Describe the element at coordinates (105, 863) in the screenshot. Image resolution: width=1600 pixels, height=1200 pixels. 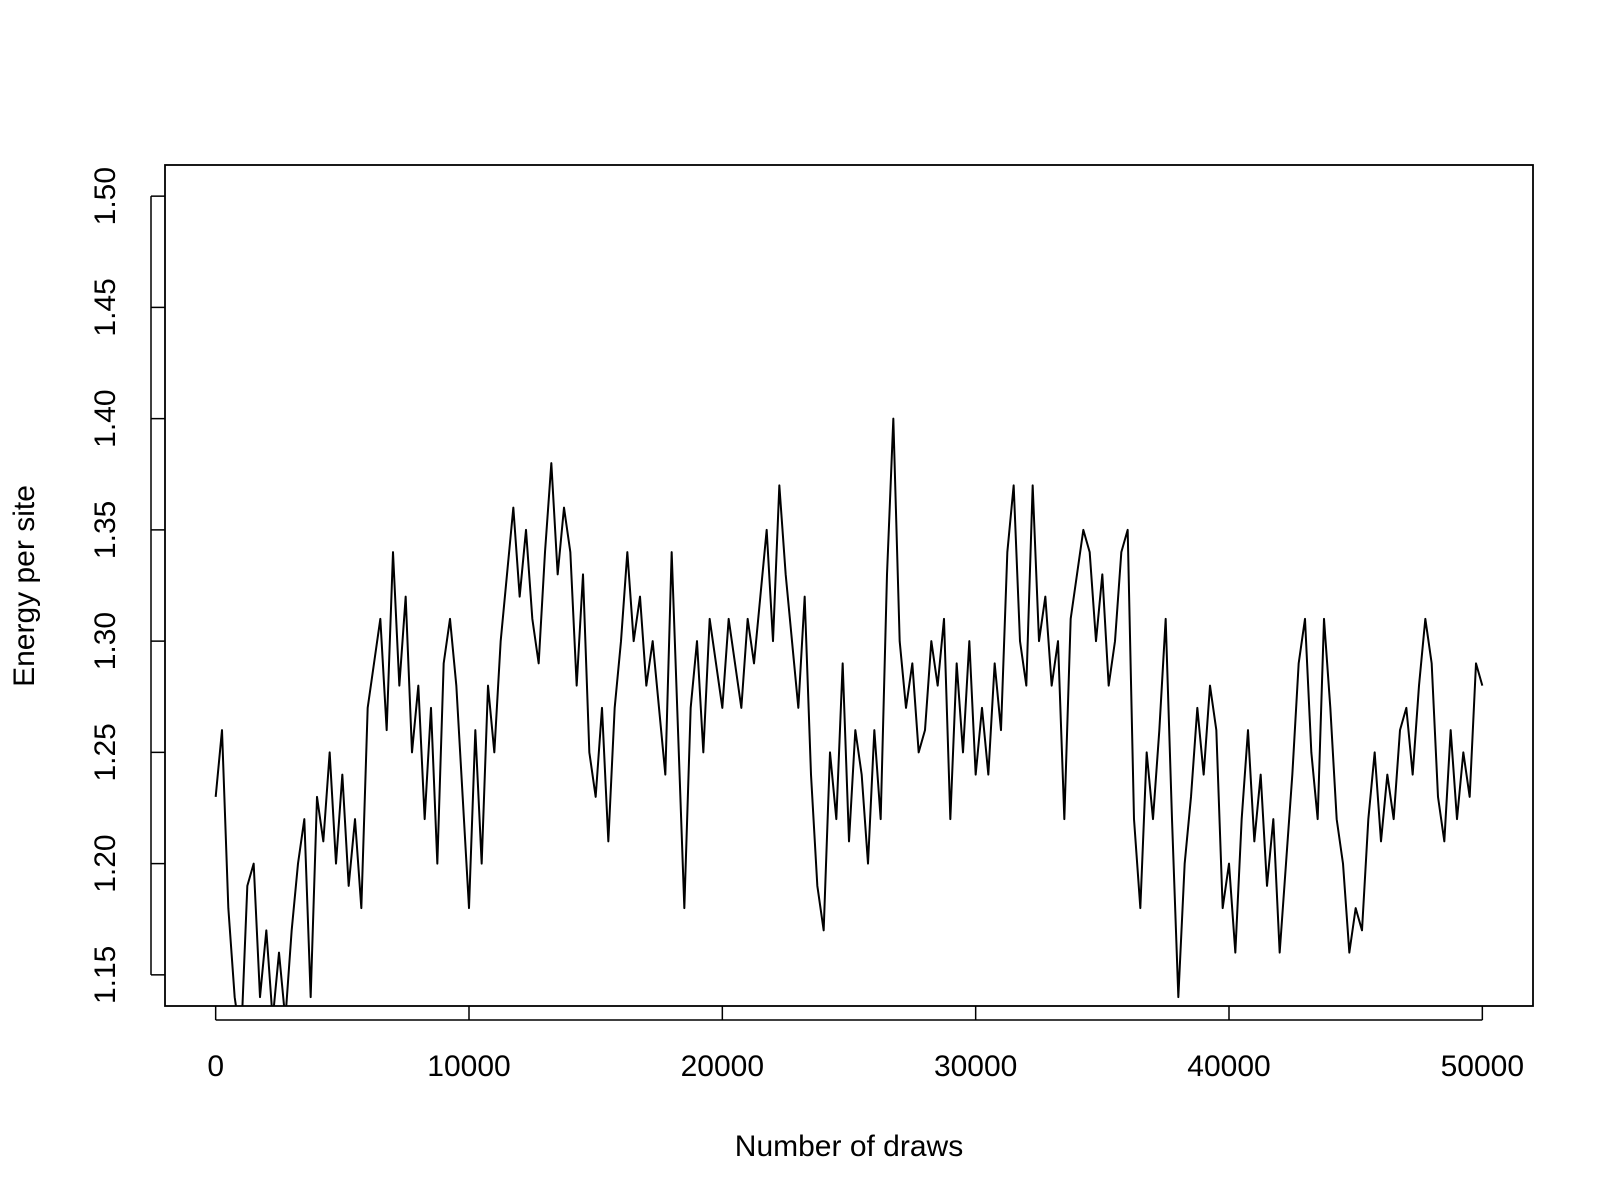
I see `y-tick-label: 1.20` at that location.